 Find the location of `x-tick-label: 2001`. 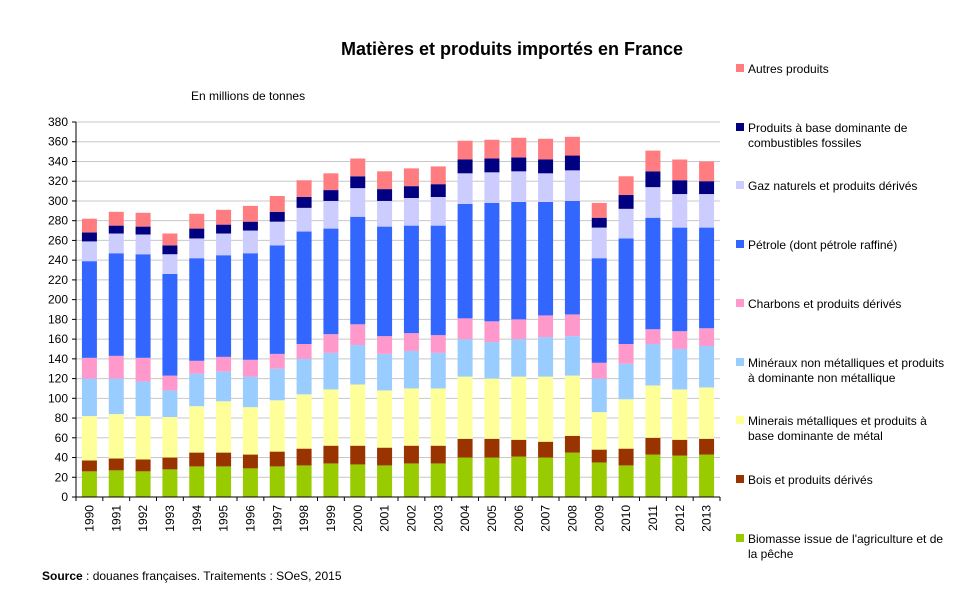

x-tick-label: 2001 is located at coordinates (385, 518).